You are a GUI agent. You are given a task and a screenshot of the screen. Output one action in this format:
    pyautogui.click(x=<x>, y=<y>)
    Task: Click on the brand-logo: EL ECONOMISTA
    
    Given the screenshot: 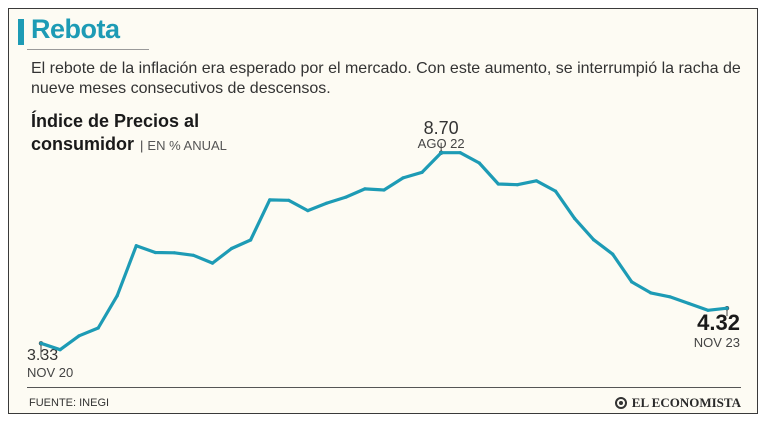 What is the action you would take?
    pyautogui.click(x=677, y=403)
    